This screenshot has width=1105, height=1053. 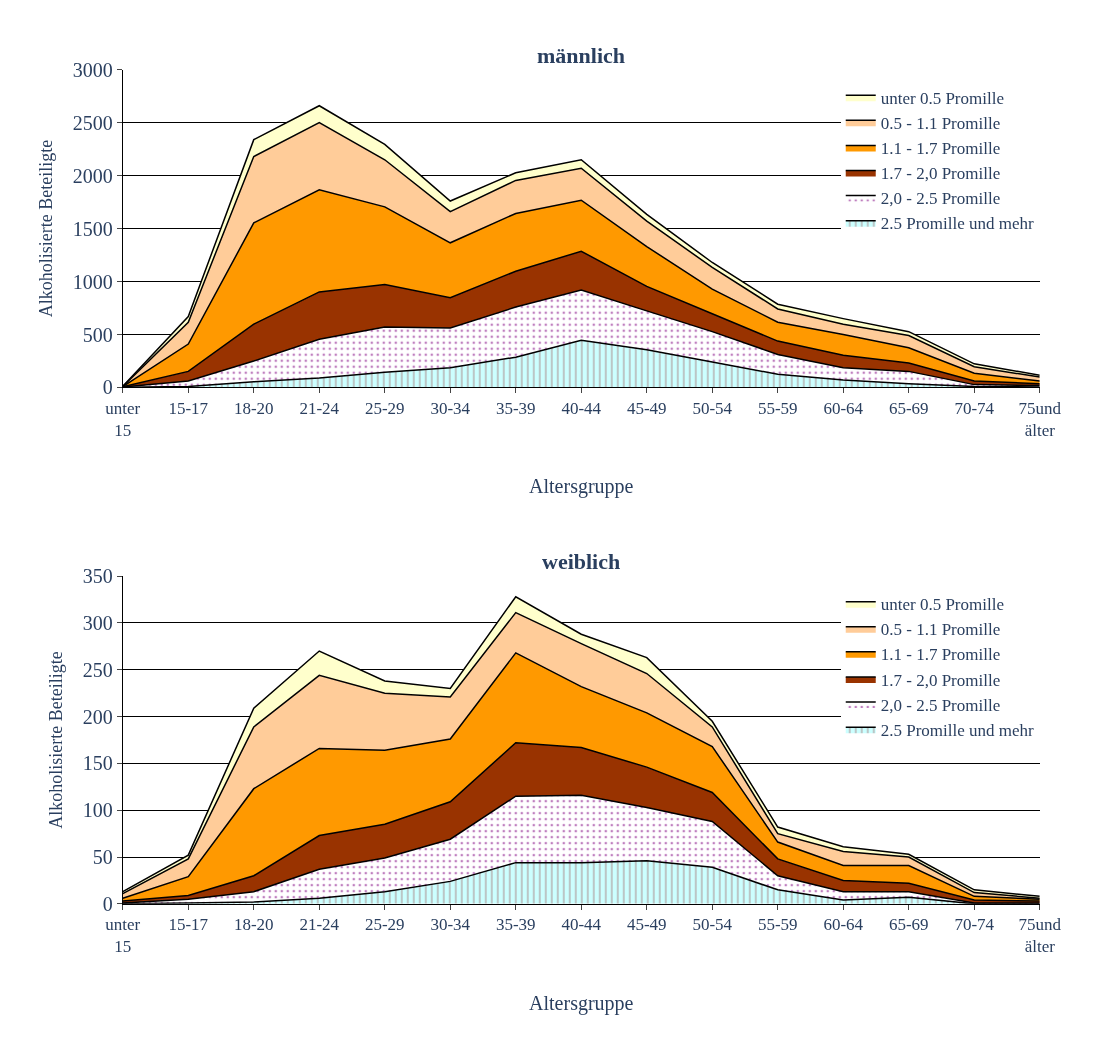 I want to click on y-tick-label: 150, so click(x=97, y=763).